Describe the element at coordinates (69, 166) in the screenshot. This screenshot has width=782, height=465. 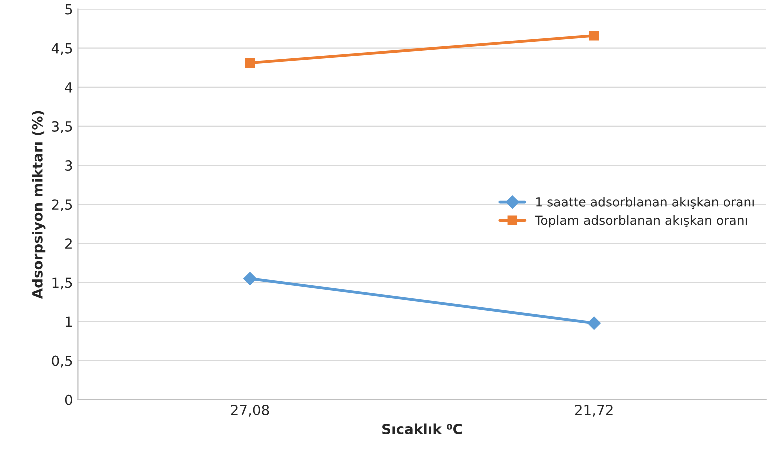
I see `y-tick-label: 3` at that location.